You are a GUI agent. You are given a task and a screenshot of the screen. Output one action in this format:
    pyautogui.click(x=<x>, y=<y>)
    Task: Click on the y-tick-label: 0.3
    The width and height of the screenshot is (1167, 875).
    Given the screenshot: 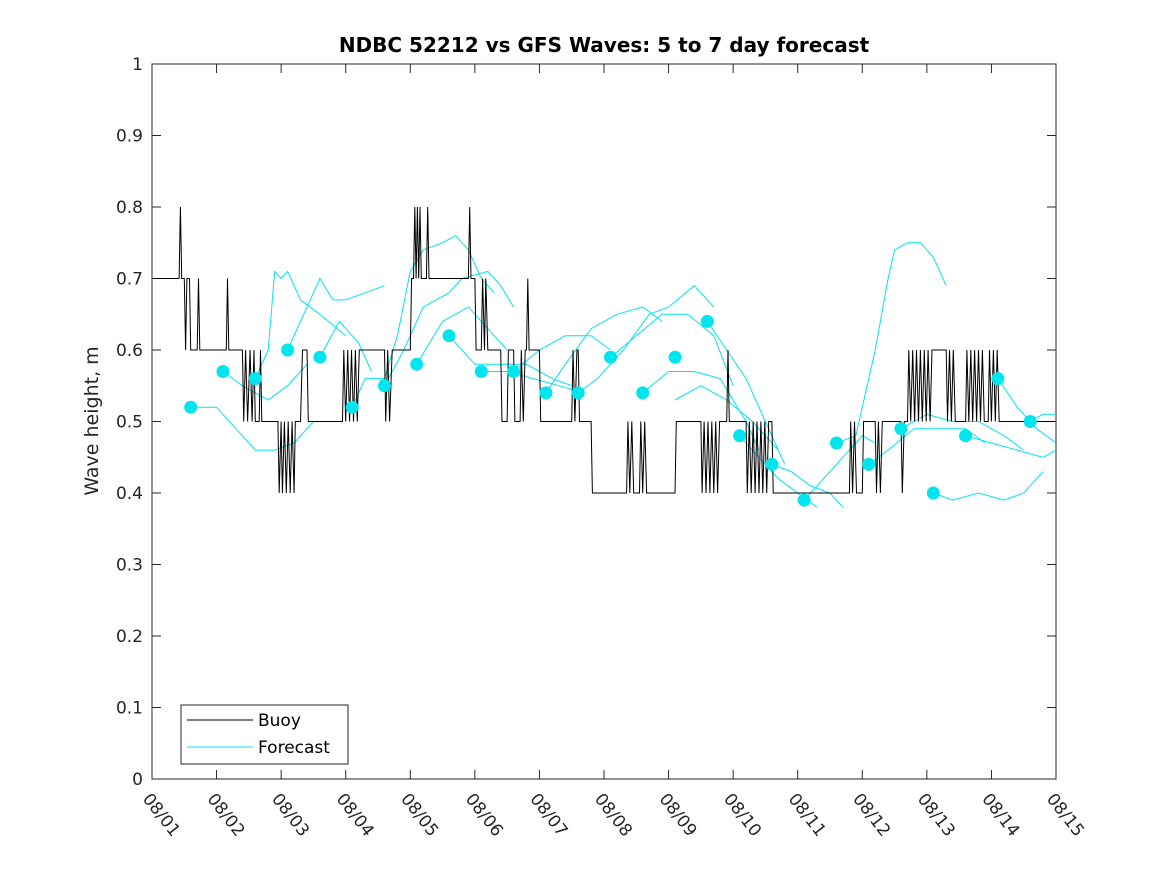 What is the action you would take?
    pyautogui.click(x=129, y=566)
    